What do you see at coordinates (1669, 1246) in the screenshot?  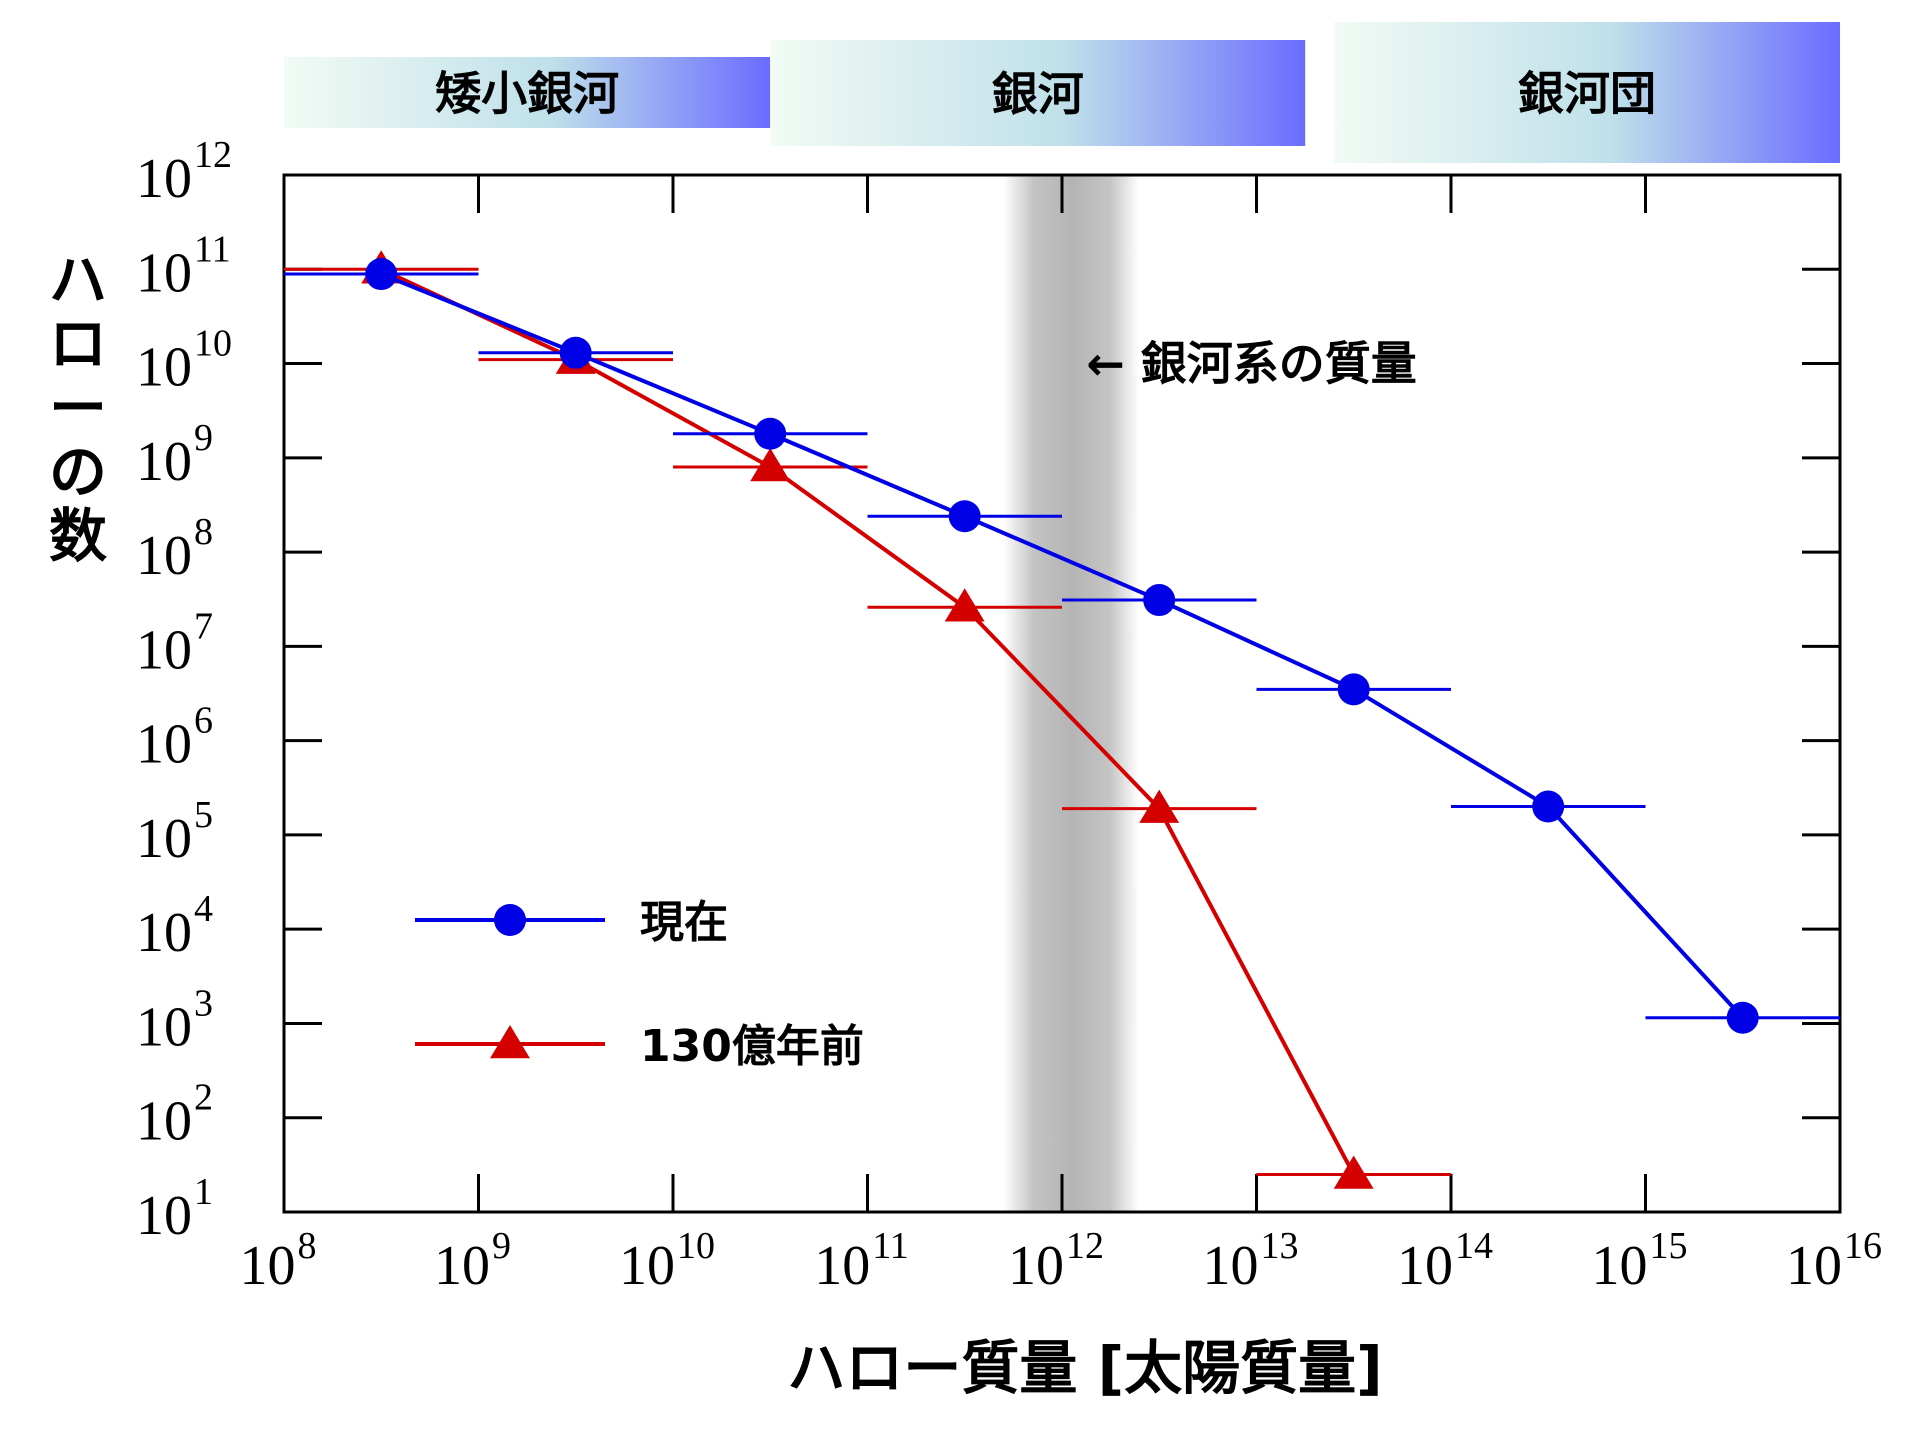 I see `x-tick-exponent: 15` at bounding box center [1669, 1246].